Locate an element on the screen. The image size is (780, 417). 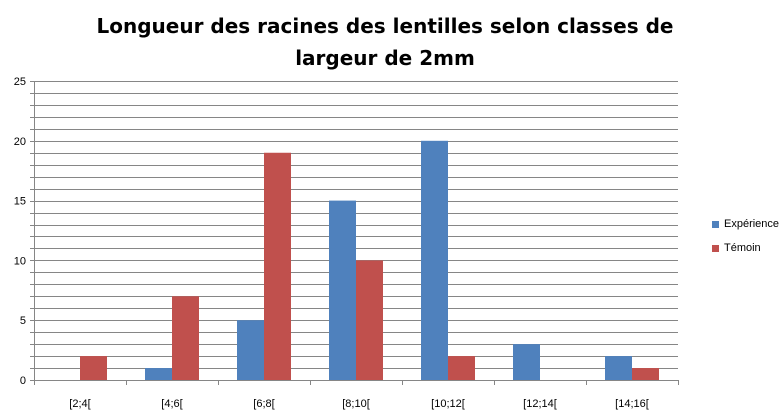
legend-label-experience: Expérience is located at coordinates (752, 224).